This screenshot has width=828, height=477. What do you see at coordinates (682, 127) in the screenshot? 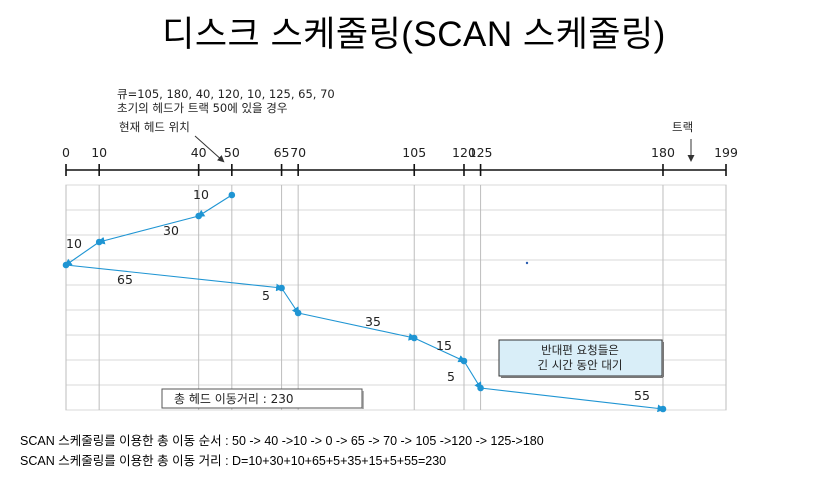
I see `track-label: 트랙` at bounding box center [682, 127].